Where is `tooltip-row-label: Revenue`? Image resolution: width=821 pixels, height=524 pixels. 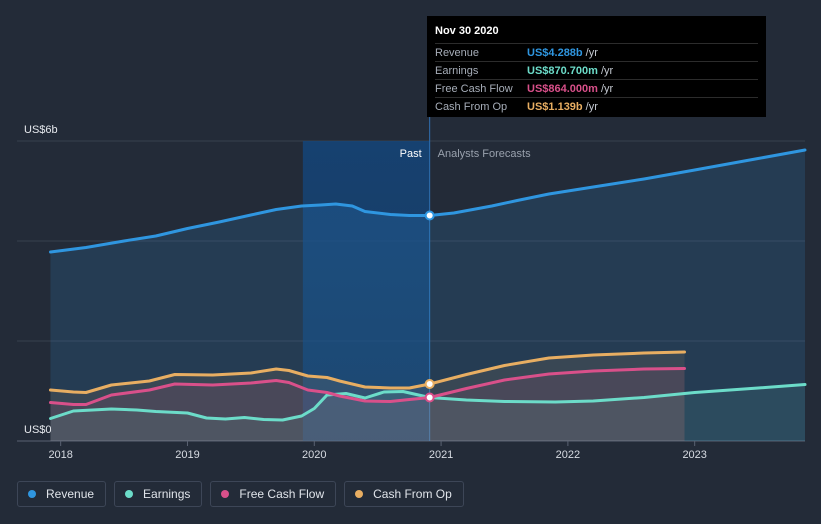
tooltip-row-label: Revenue is located at coordinates (457, 52).